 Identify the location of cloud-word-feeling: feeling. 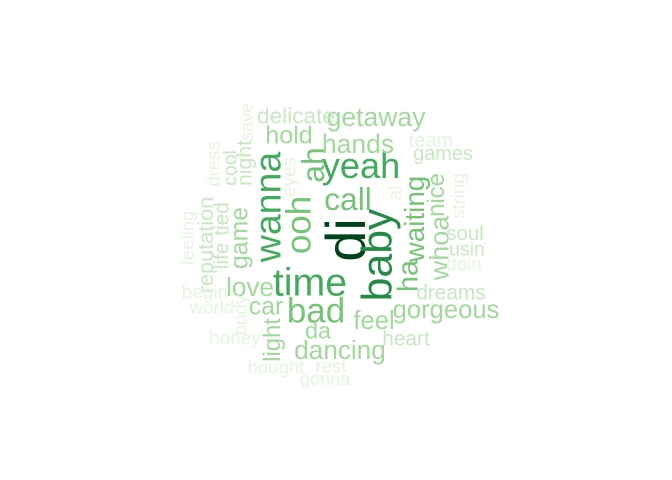
(187, 238).